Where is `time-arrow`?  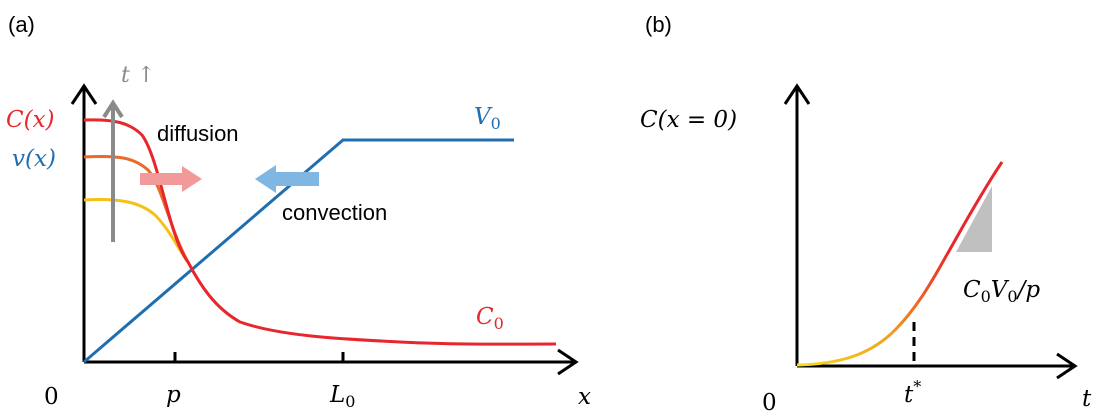 time-arrow is located at coordinates (113, 170).